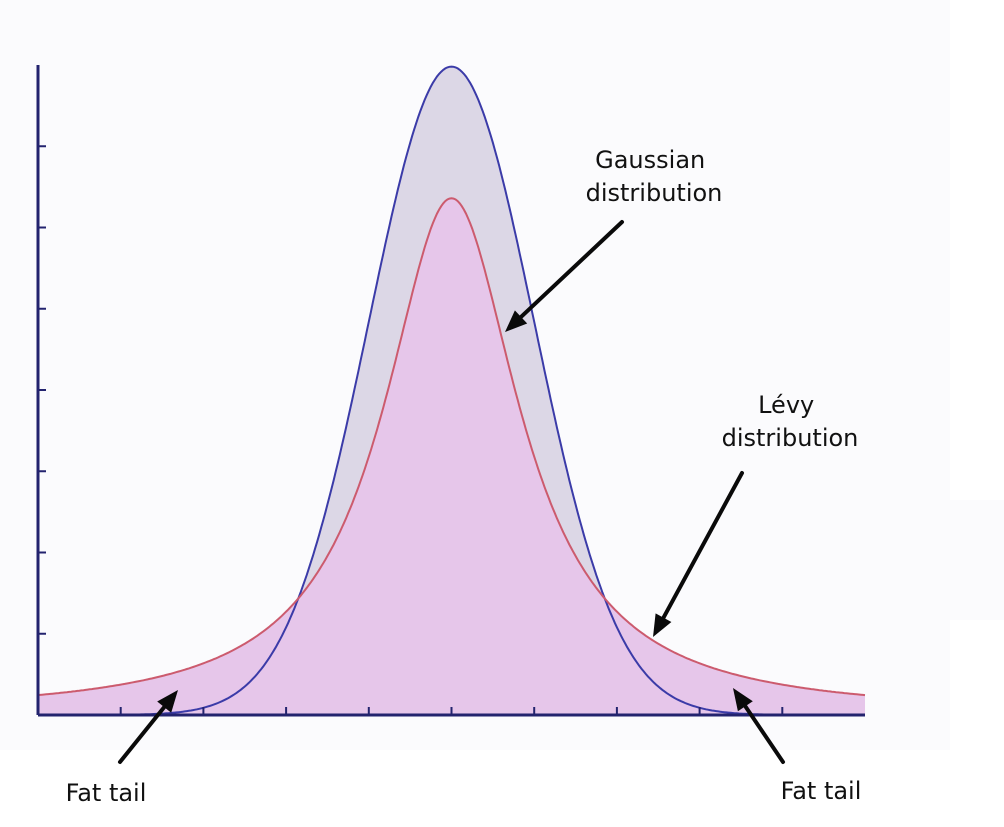  Describe the element at coordinates (977, 560) in the screenshot. I see `plot-background-strip` at that location.